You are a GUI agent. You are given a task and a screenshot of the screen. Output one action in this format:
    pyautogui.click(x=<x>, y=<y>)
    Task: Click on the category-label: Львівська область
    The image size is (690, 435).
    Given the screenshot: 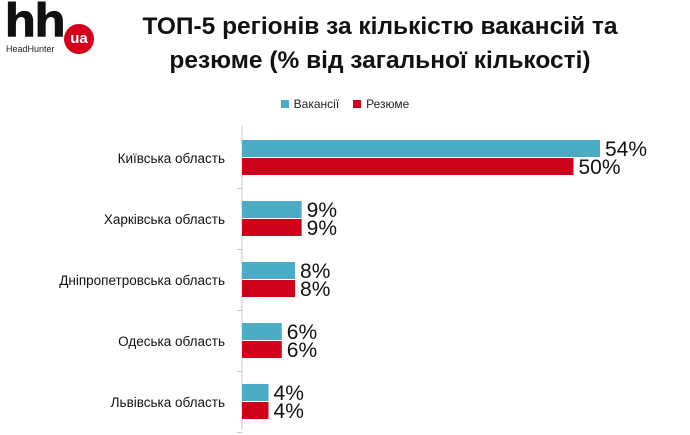 What is the action you would take?
    pyautogui.click(x=168, y=402)
    